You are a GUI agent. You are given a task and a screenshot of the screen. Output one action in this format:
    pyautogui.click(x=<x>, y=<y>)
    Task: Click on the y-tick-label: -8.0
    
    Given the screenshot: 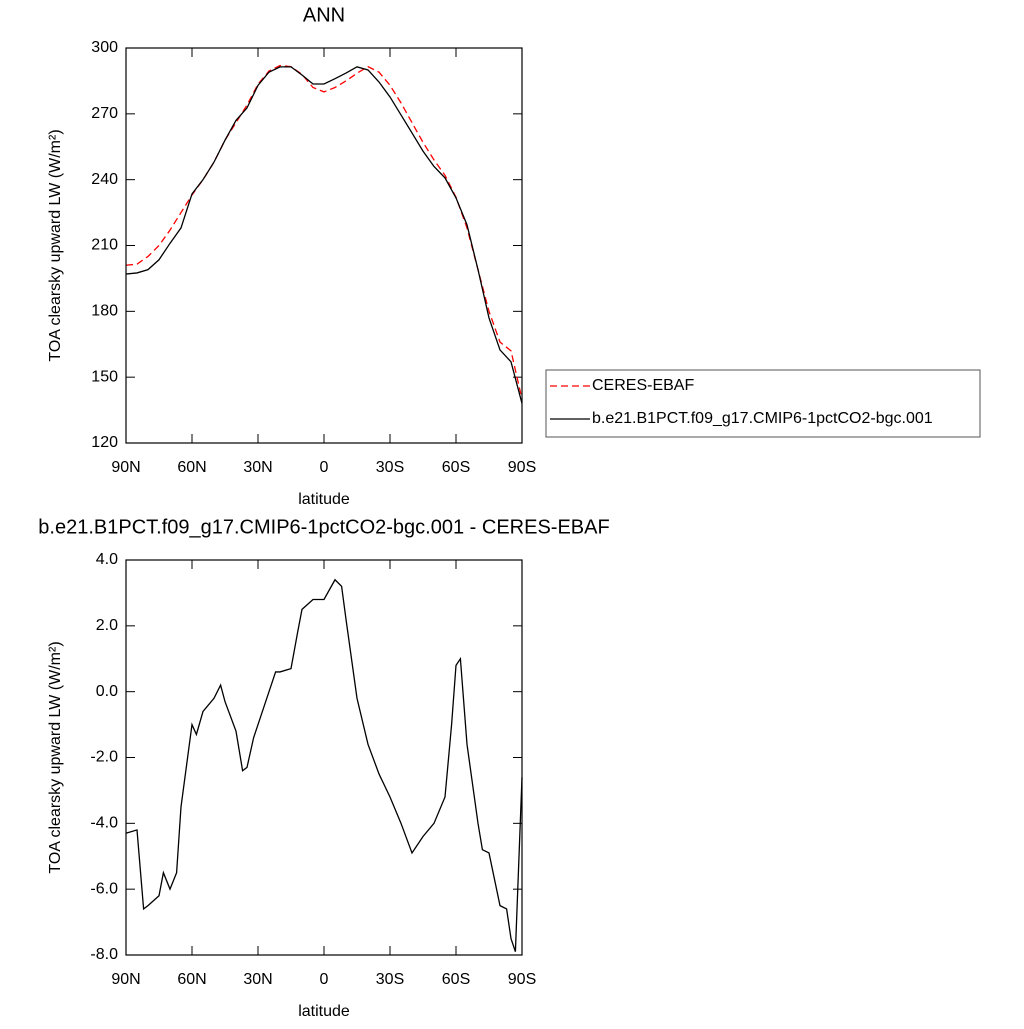 What is the action you would take?
    pyautogui.click(x=104, y=954)
    